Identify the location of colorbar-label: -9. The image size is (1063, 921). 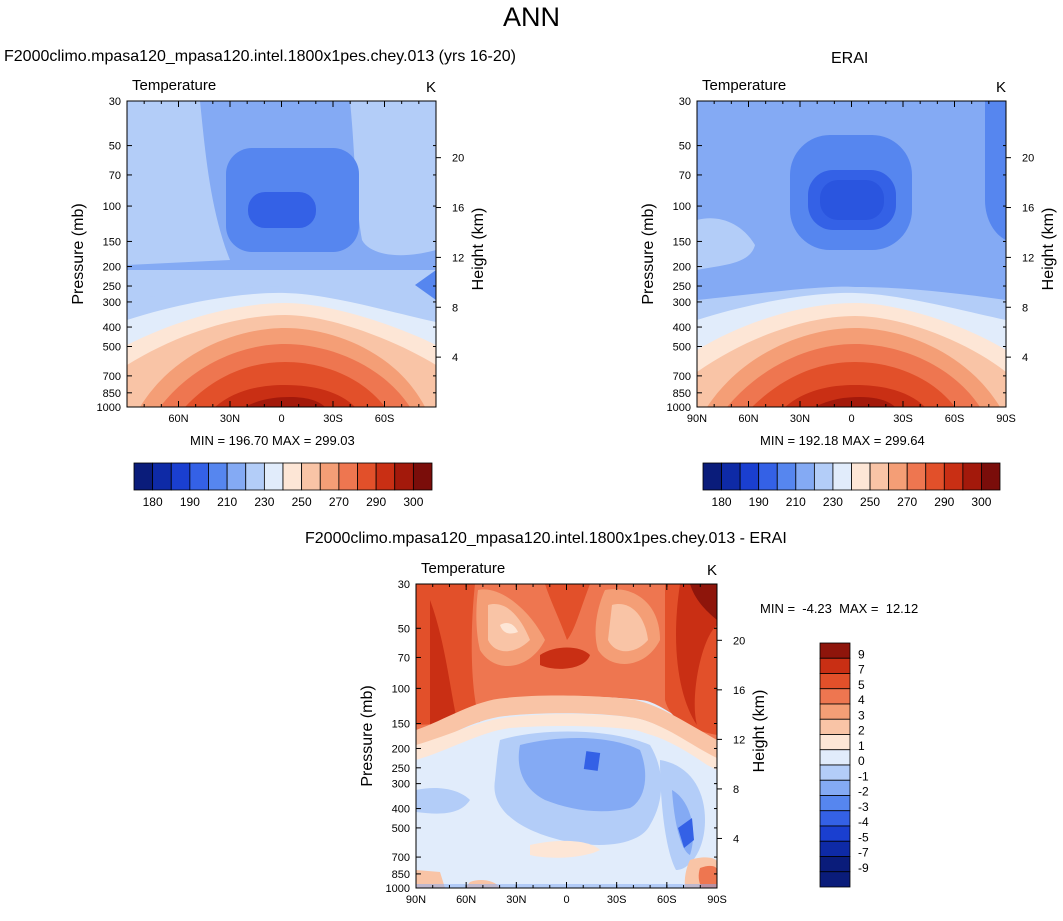
(863, 868).